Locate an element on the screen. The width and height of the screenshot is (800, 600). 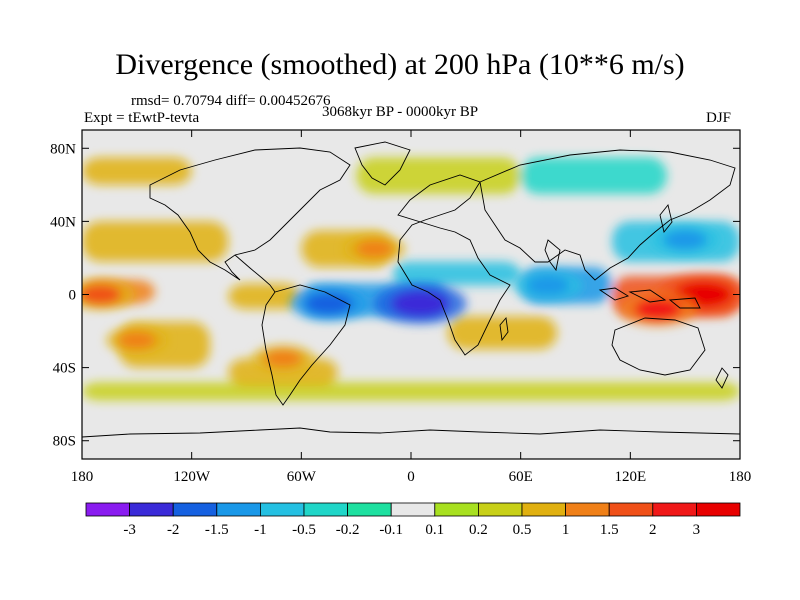
south-atlantic-min is located at coordinates (328, 303).